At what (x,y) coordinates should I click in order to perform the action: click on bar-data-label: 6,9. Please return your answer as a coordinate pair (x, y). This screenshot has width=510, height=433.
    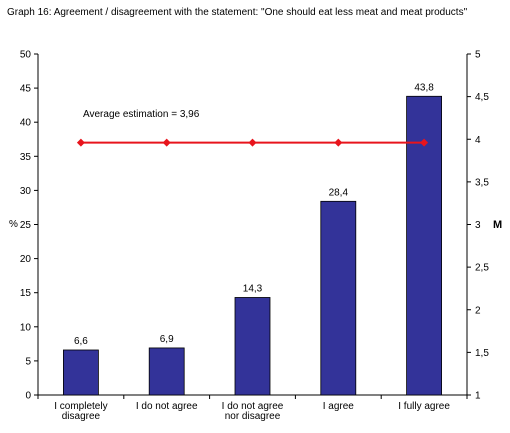
    Looking at the image, I should click on (167, 339).